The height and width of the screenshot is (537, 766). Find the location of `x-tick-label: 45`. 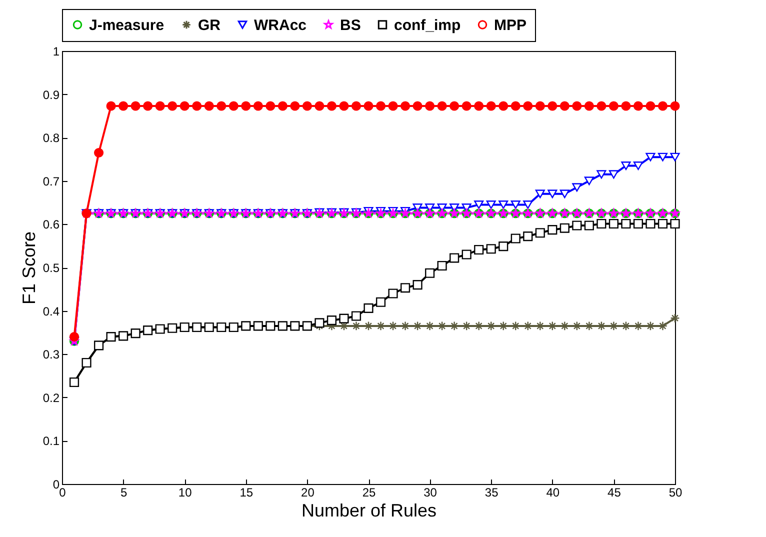

x-tick-label: 45 is located at coordinates (615, 493).